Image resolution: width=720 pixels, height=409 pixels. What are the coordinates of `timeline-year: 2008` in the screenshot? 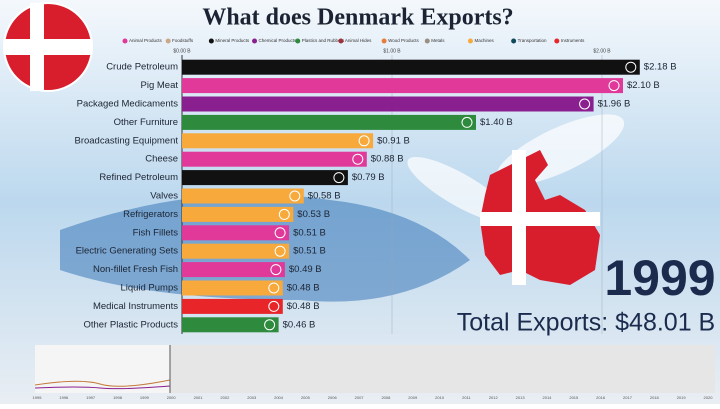 It's located at (386, 397).